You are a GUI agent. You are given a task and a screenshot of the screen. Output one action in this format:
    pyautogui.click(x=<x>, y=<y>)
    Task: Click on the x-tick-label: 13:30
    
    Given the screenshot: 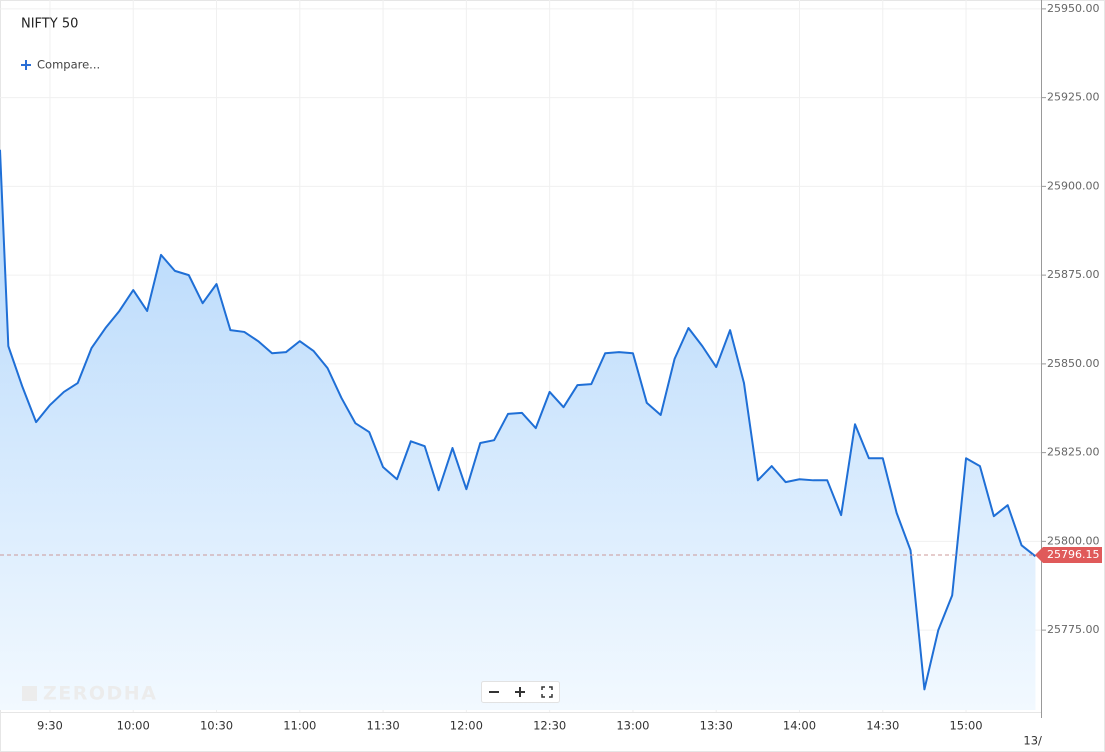 What is the action you would take?
    pyautogui.click(x=716, y=726)
    